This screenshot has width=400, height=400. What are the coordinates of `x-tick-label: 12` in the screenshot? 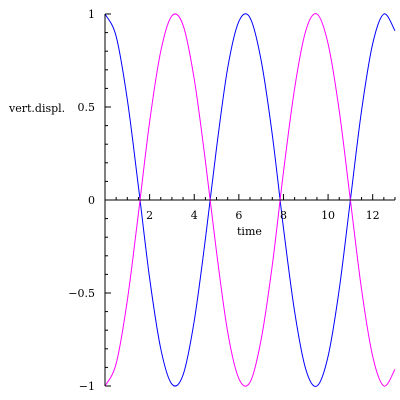 It's located at (373, 215).